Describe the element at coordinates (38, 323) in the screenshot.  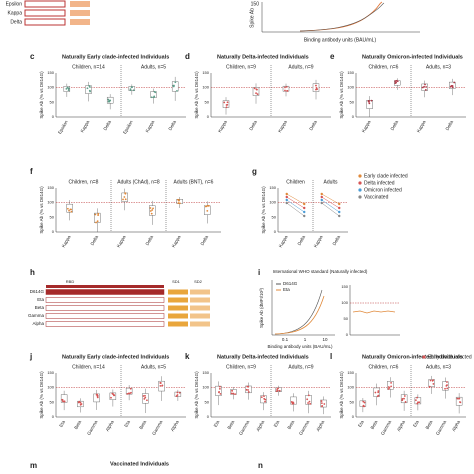
I see `row-label: Alpha` at that location.